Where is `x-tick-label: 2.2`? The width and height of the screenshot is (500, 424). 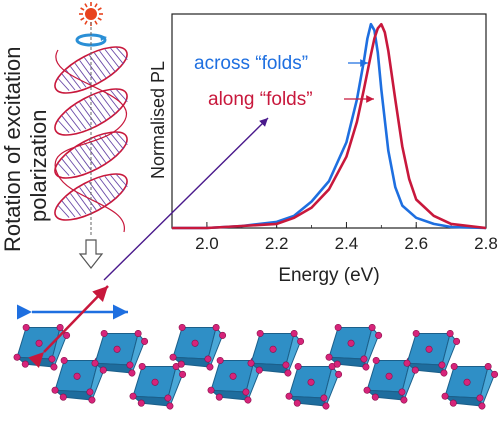
x-tick-label: 2.2 is located at coordinates (277, 243).